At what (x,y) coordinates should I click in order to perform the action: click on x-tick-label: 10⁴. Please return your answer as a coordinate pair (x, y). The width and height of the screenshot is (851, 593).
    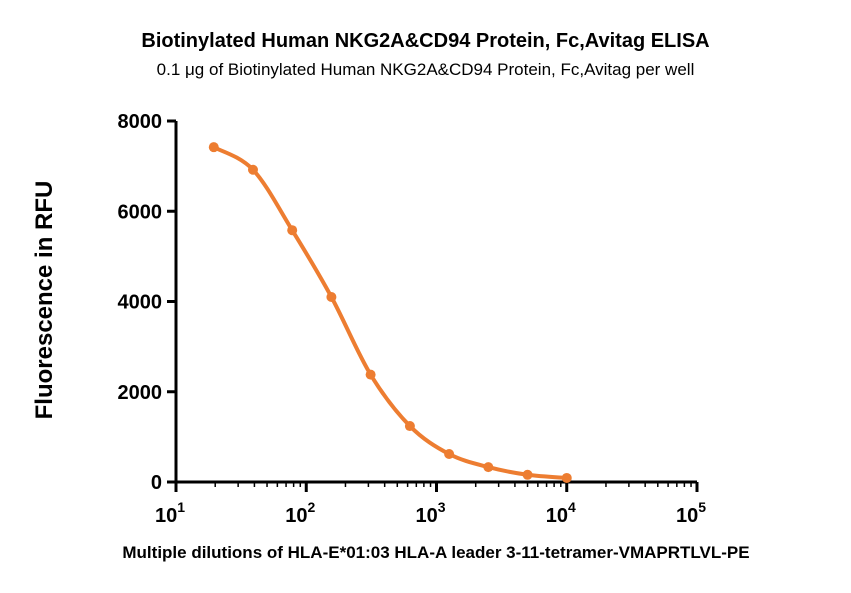
    Looking at the image, I should click on (561, 513).